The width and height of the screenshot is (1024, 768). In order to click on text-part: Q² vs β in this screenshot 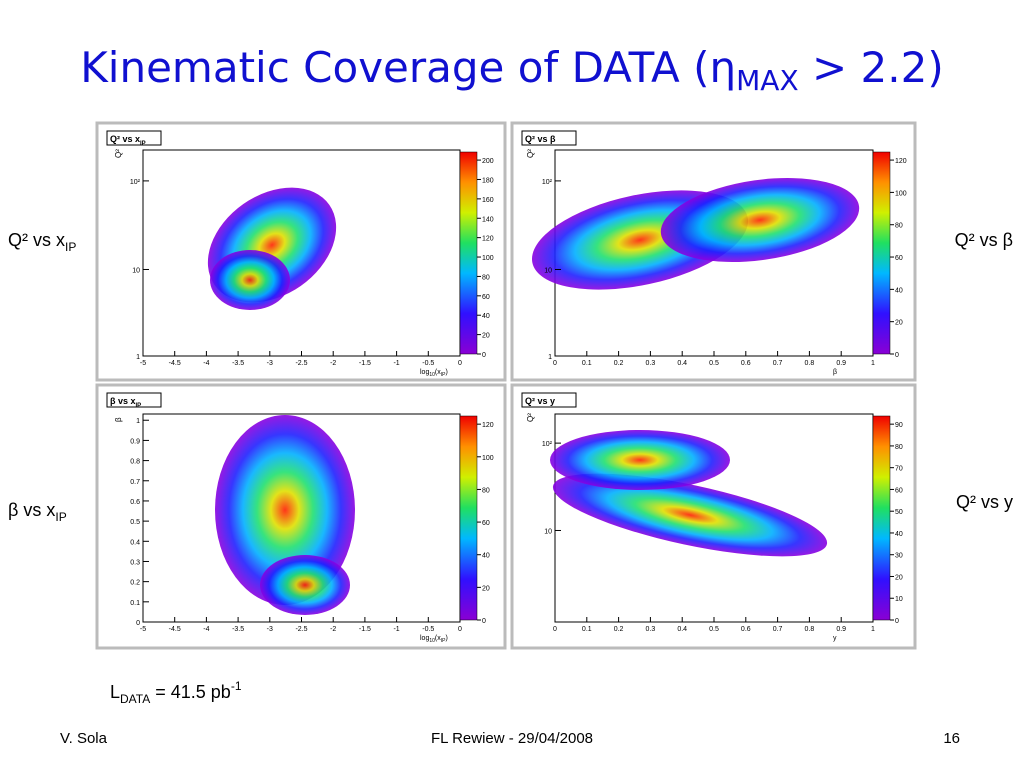, I will do `click(984, 240)`.